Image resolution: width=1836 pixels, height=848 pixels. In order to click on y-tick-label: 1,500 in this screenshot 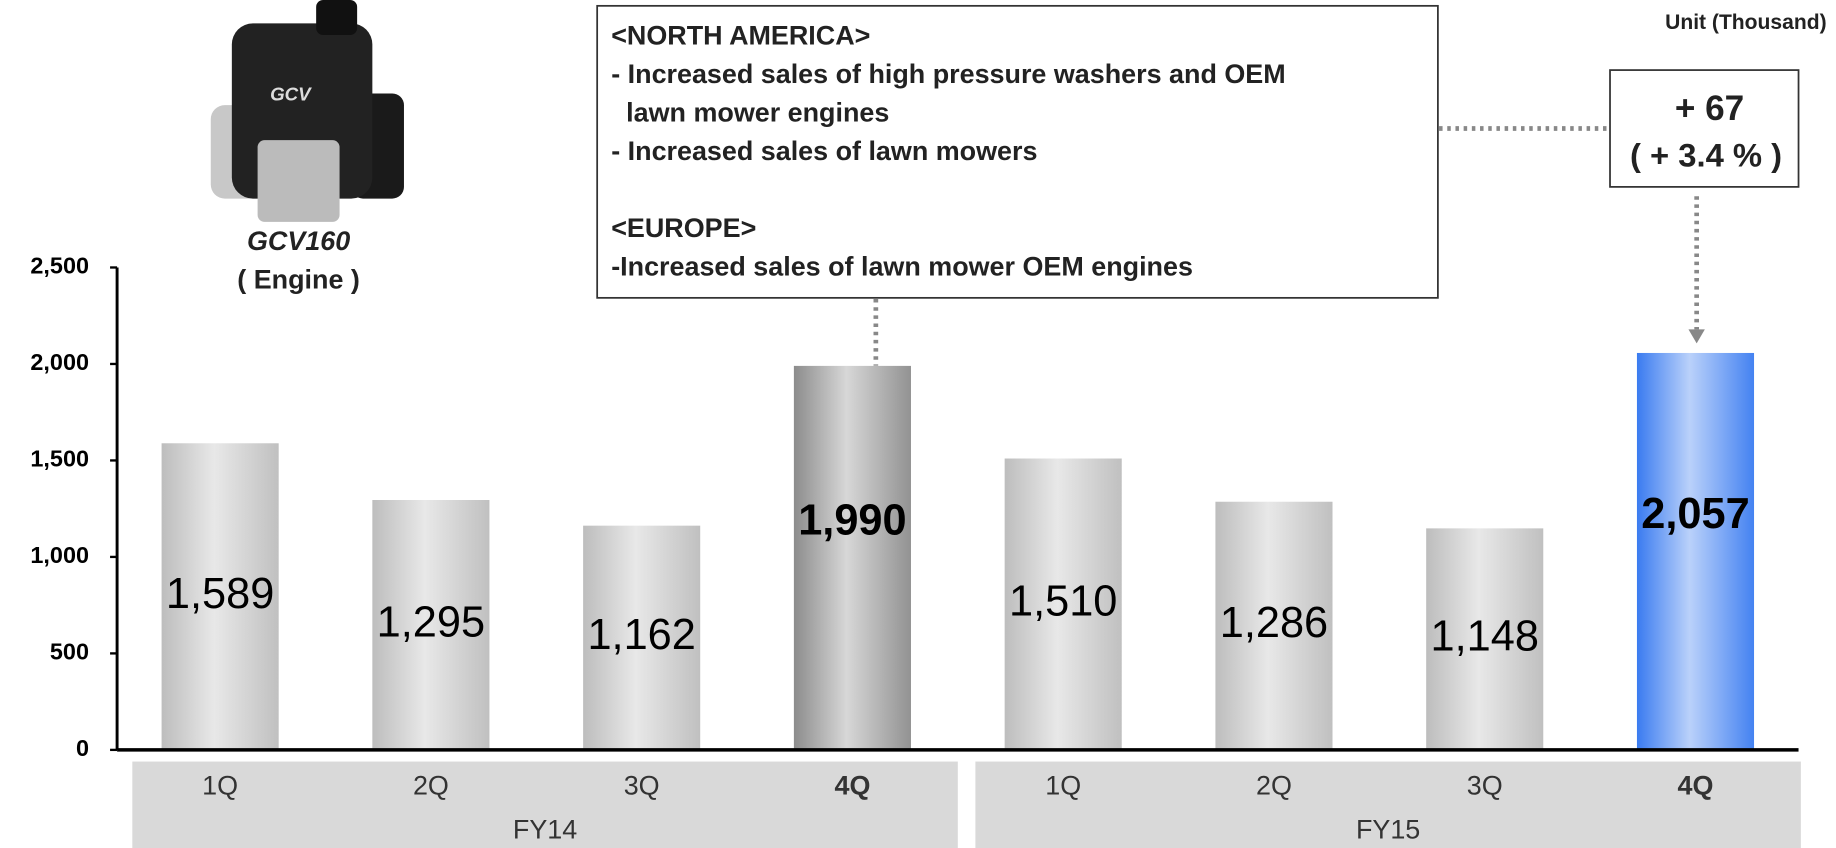, I will do `click(59, 459)`.